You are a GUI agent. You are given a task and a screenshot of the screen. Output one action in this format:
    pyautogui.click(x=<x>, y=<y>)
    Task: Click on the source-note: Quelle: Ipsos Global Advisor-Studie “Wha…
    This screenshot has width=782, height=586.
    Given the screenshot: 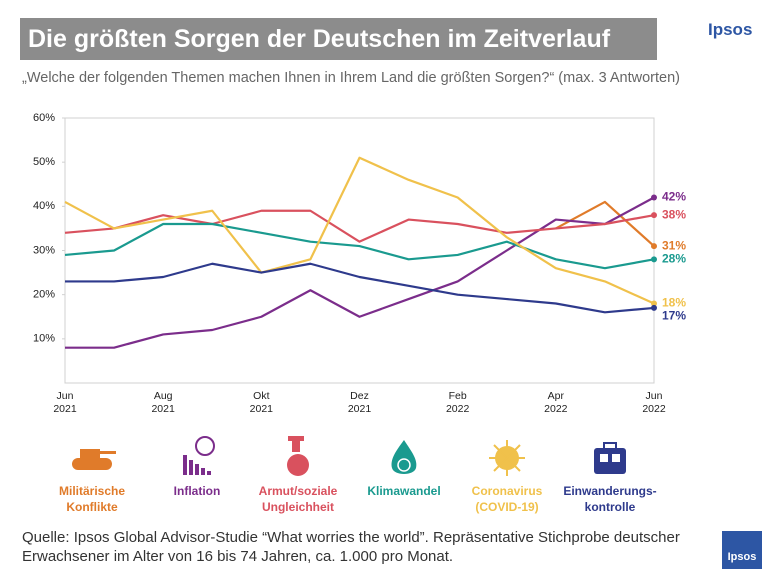 What is the action you would take?
    pyautogui.click(x=351, y=547)
    